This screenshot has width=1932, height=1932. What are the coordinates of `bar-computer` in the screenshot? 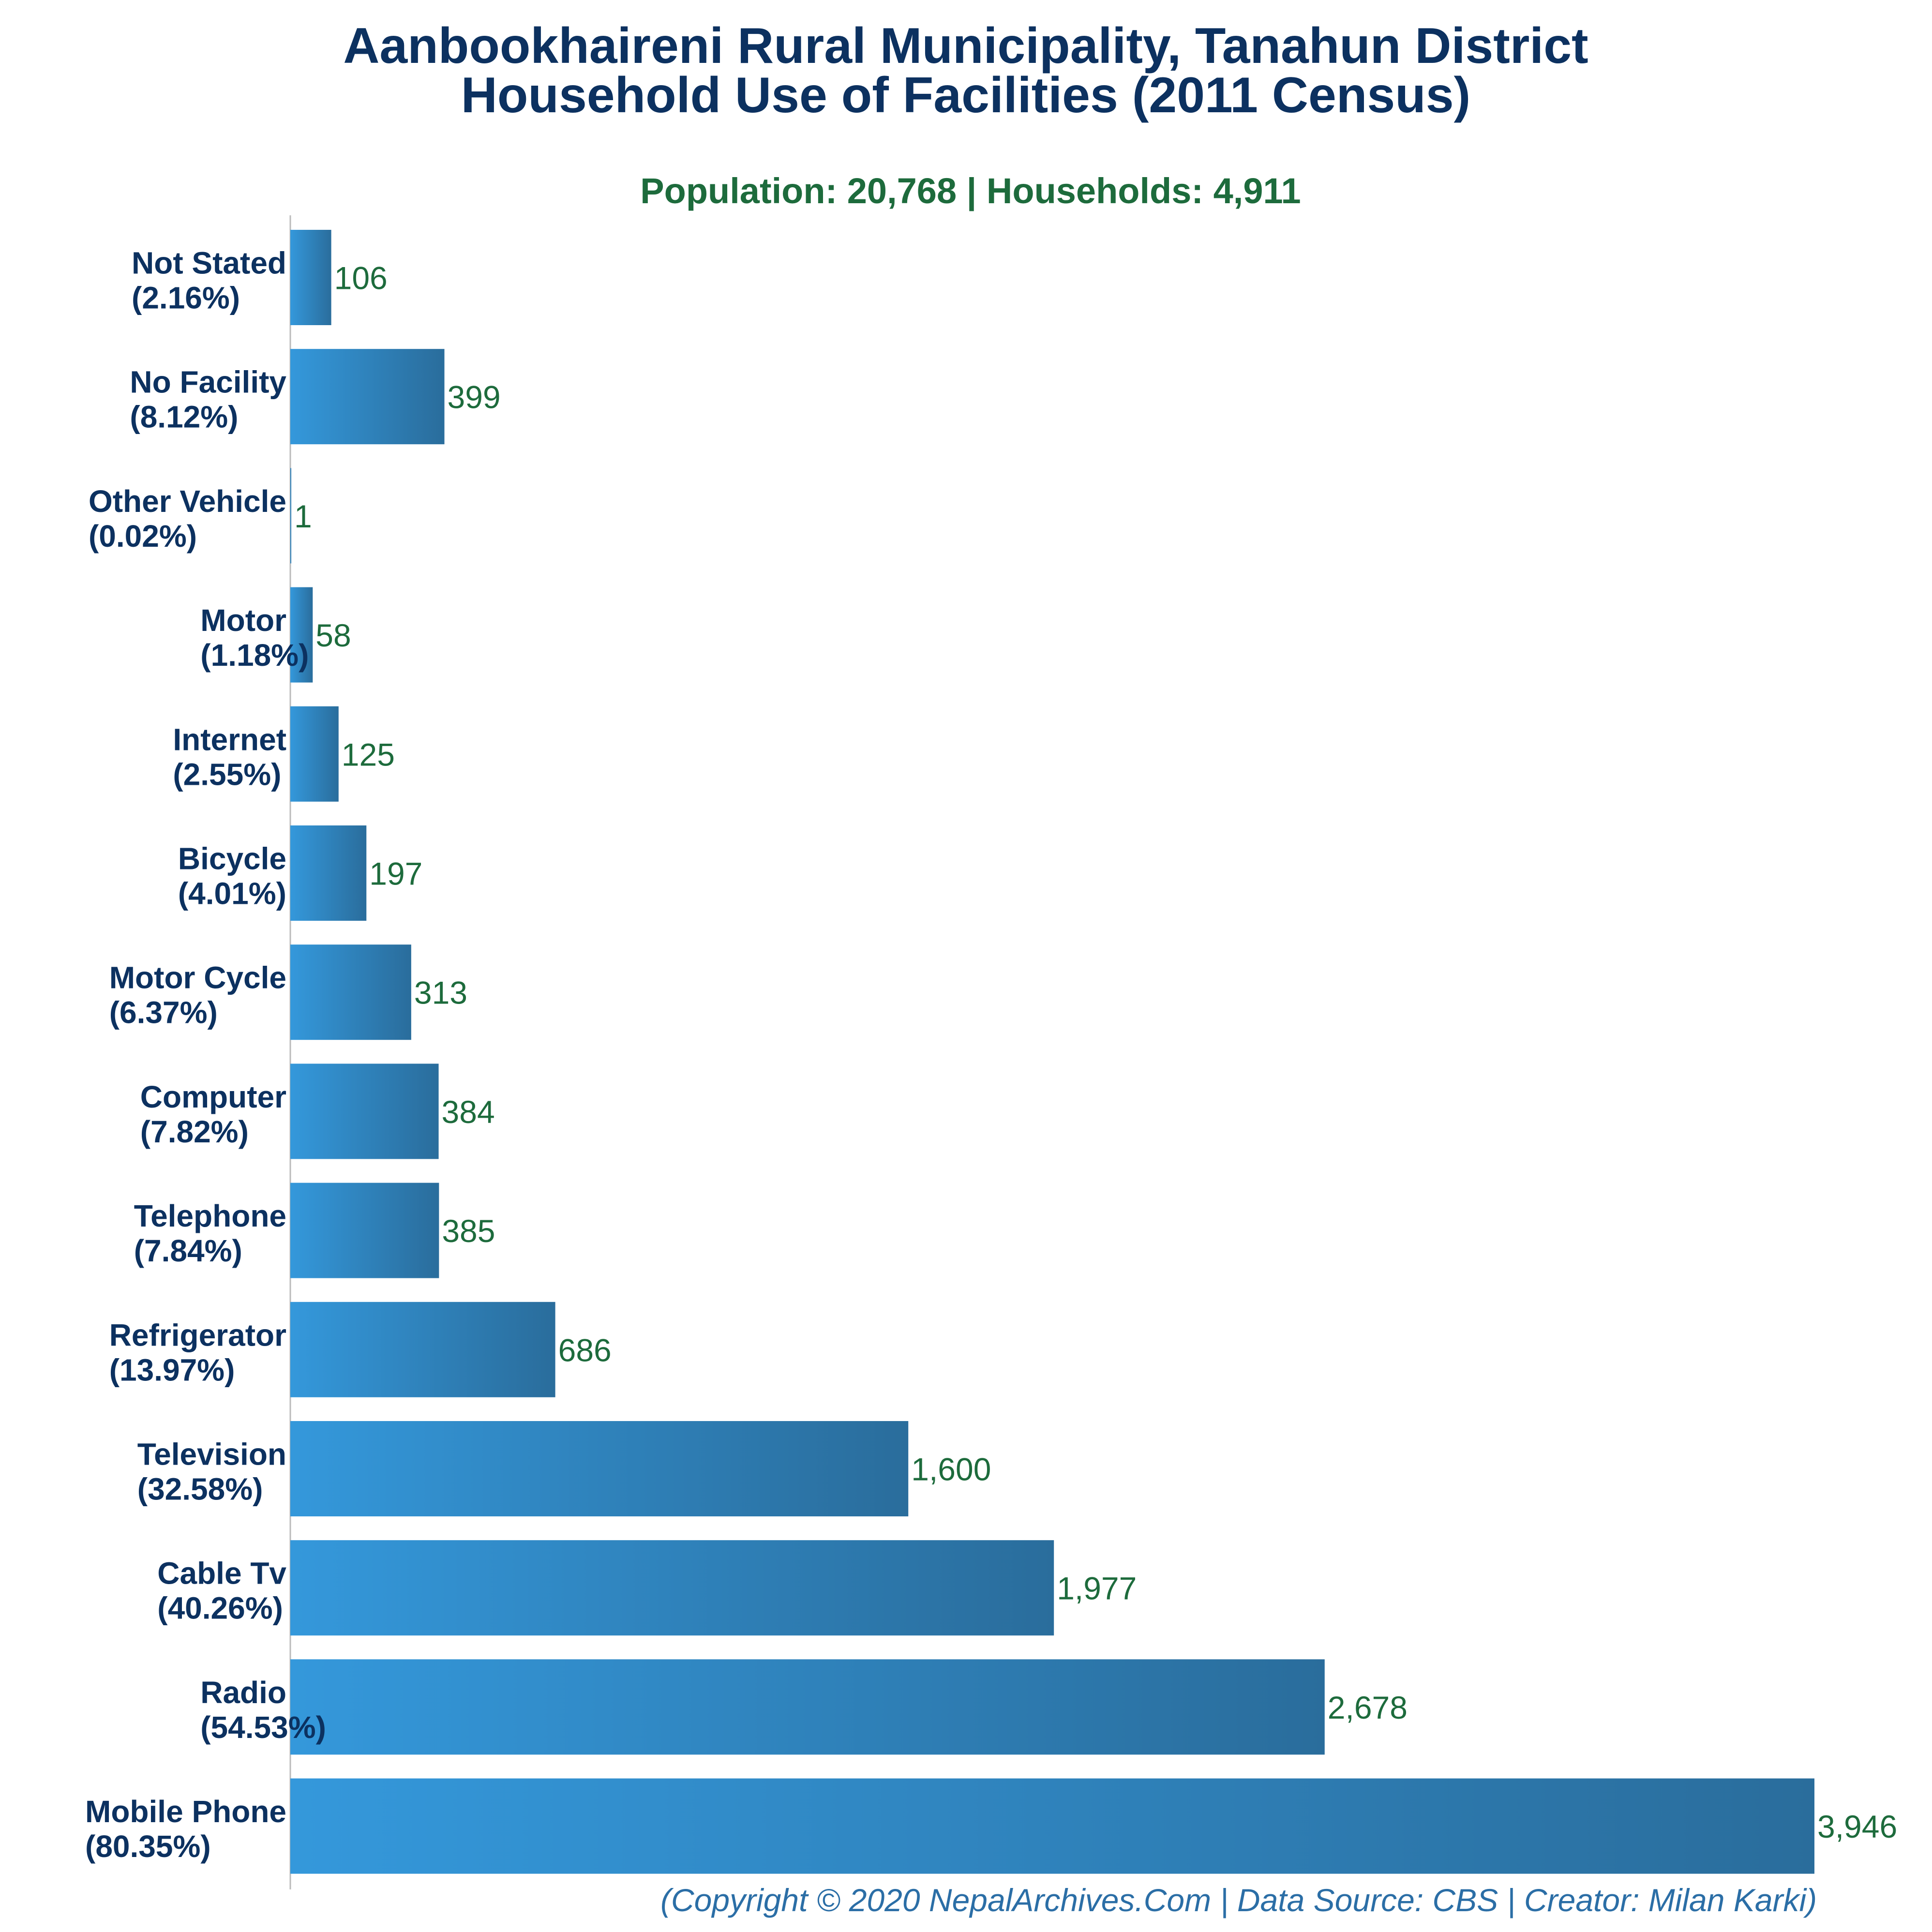 It's located at (364, 1111).